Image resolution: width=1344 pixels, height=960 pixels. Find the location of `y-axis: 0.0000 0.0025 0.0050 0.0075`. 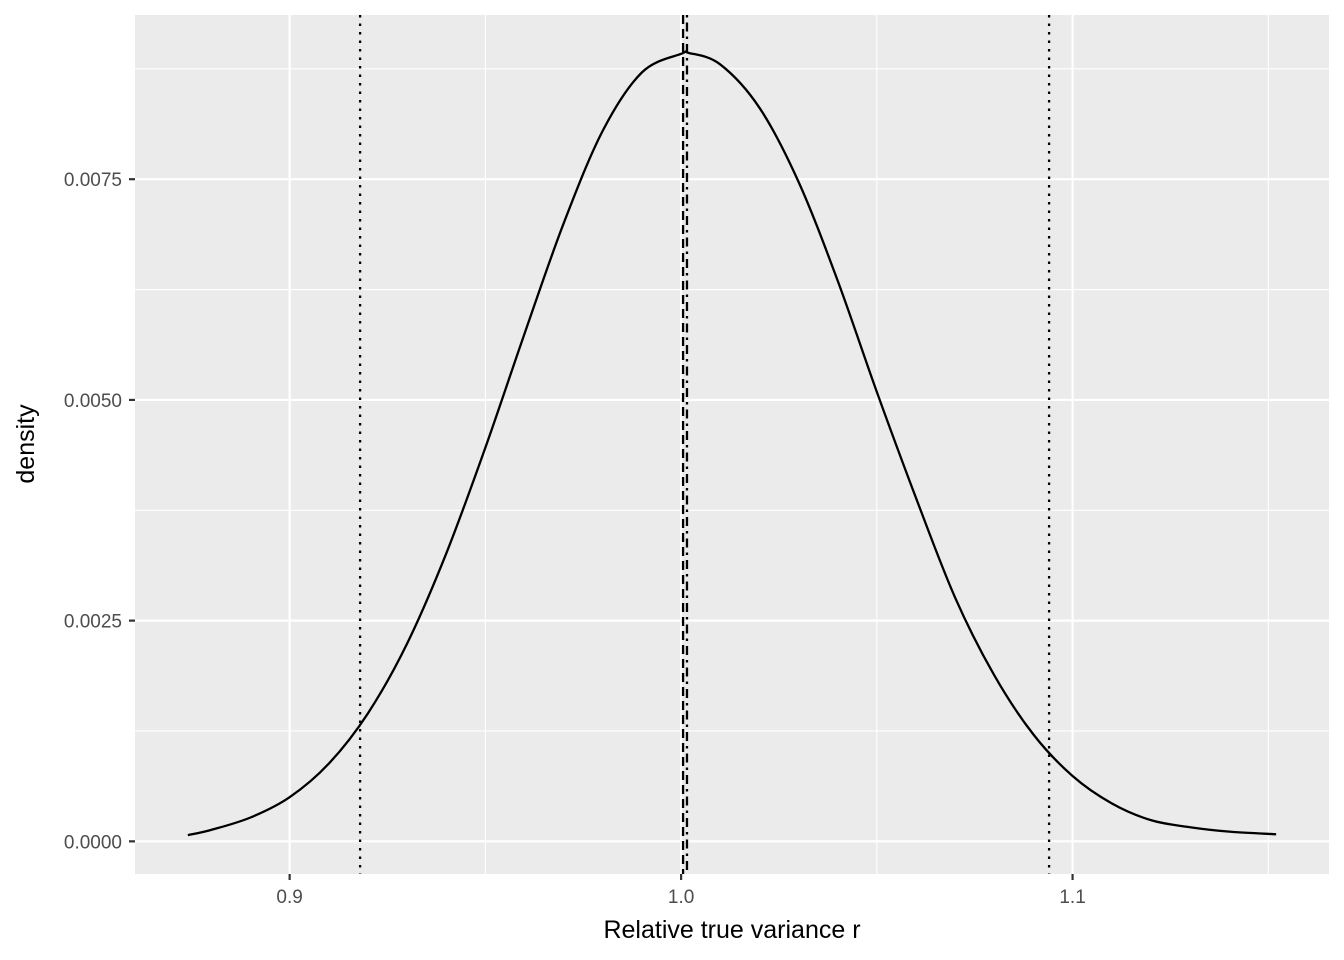

y-axis: 0.0000 0.0025 0.0050 0.0075 is located at coordinates (99, 511).